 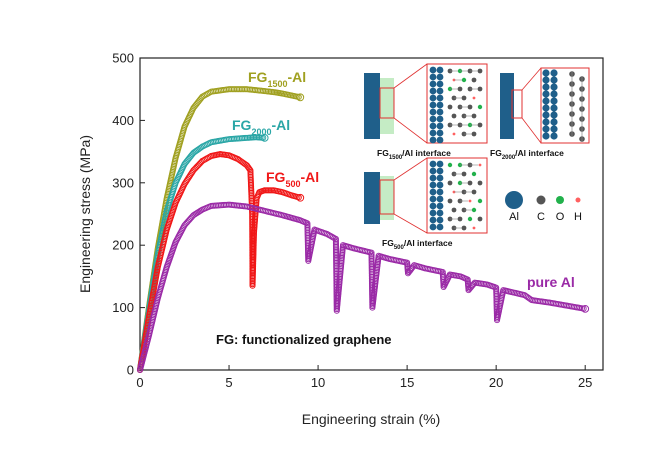 I want to click on inset-fg500-interlayer, so click(x=387, y=198).